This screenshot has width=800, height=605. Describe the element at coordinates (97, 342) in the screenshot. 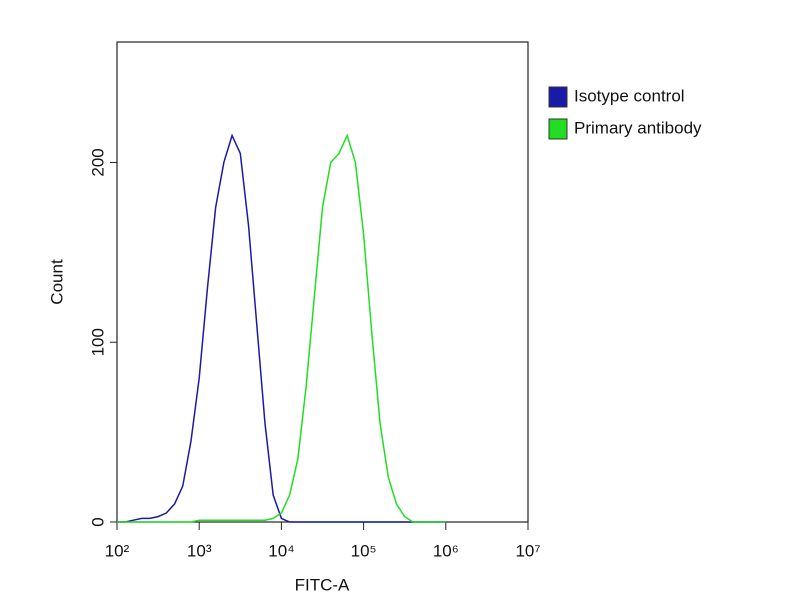

I see `y-tick-label: 100` at that location.